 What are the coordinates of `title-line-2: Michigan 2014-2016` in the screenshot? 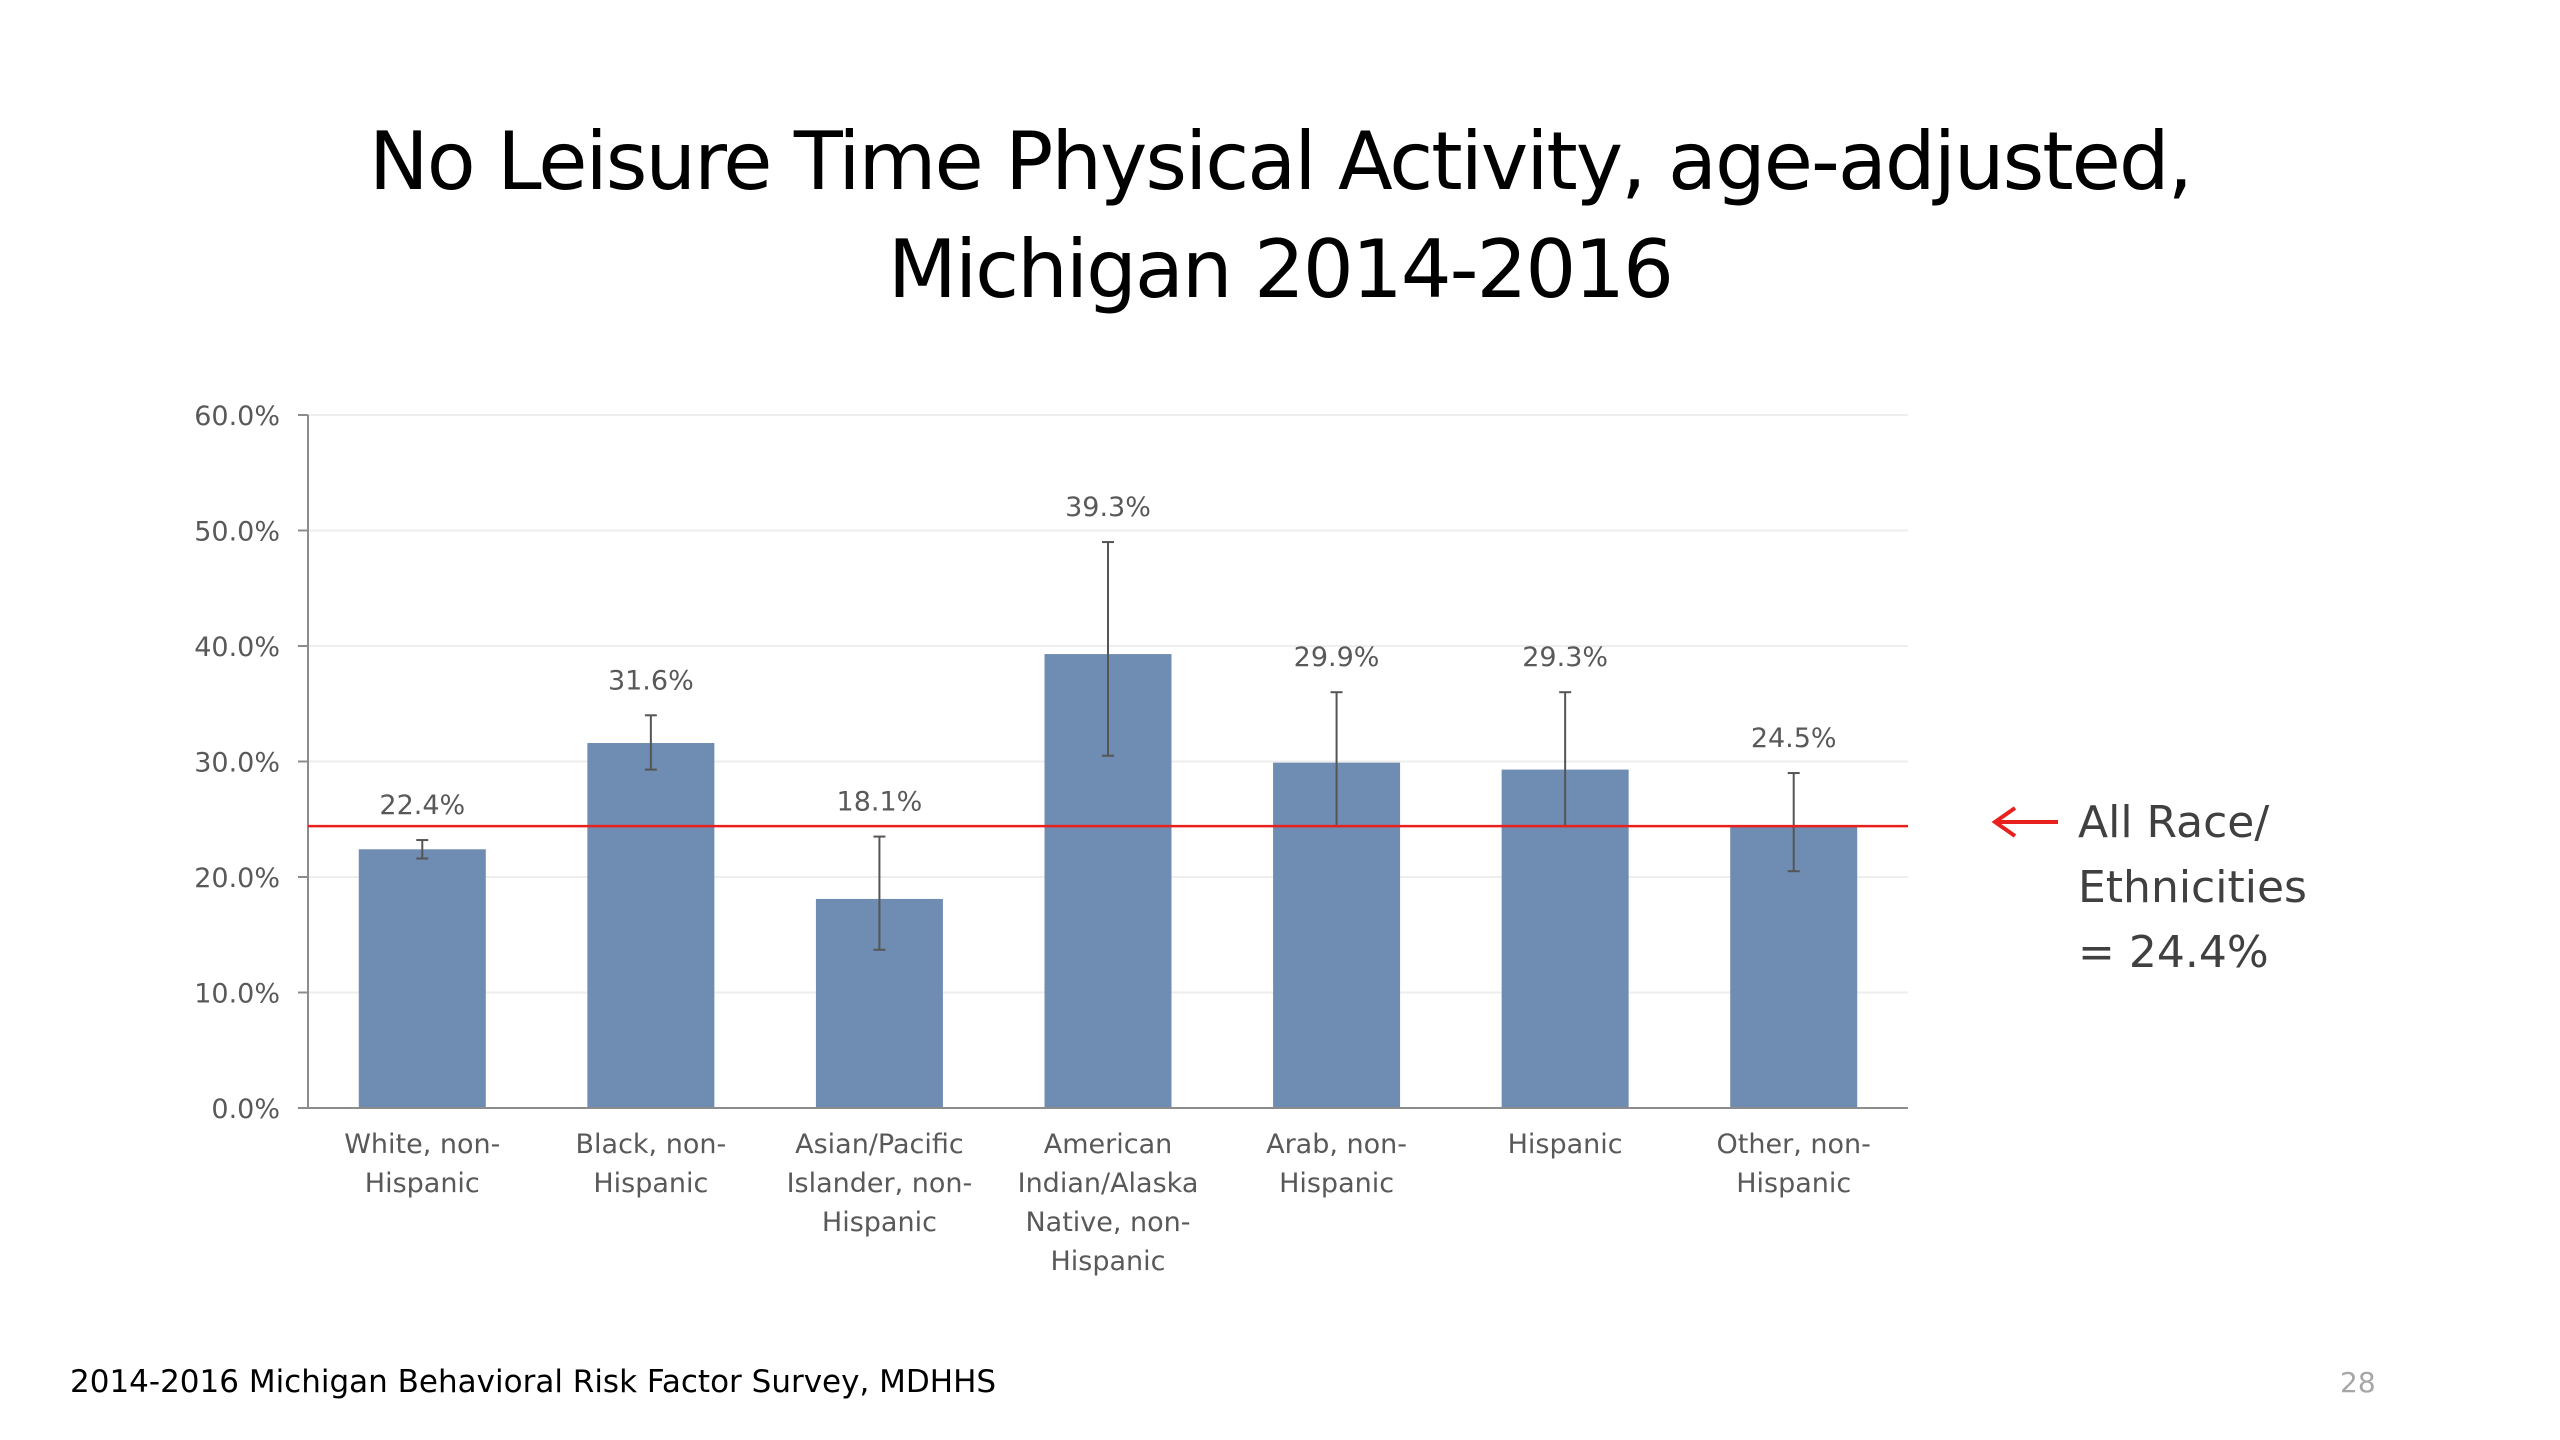 It's located at (1280, 269).